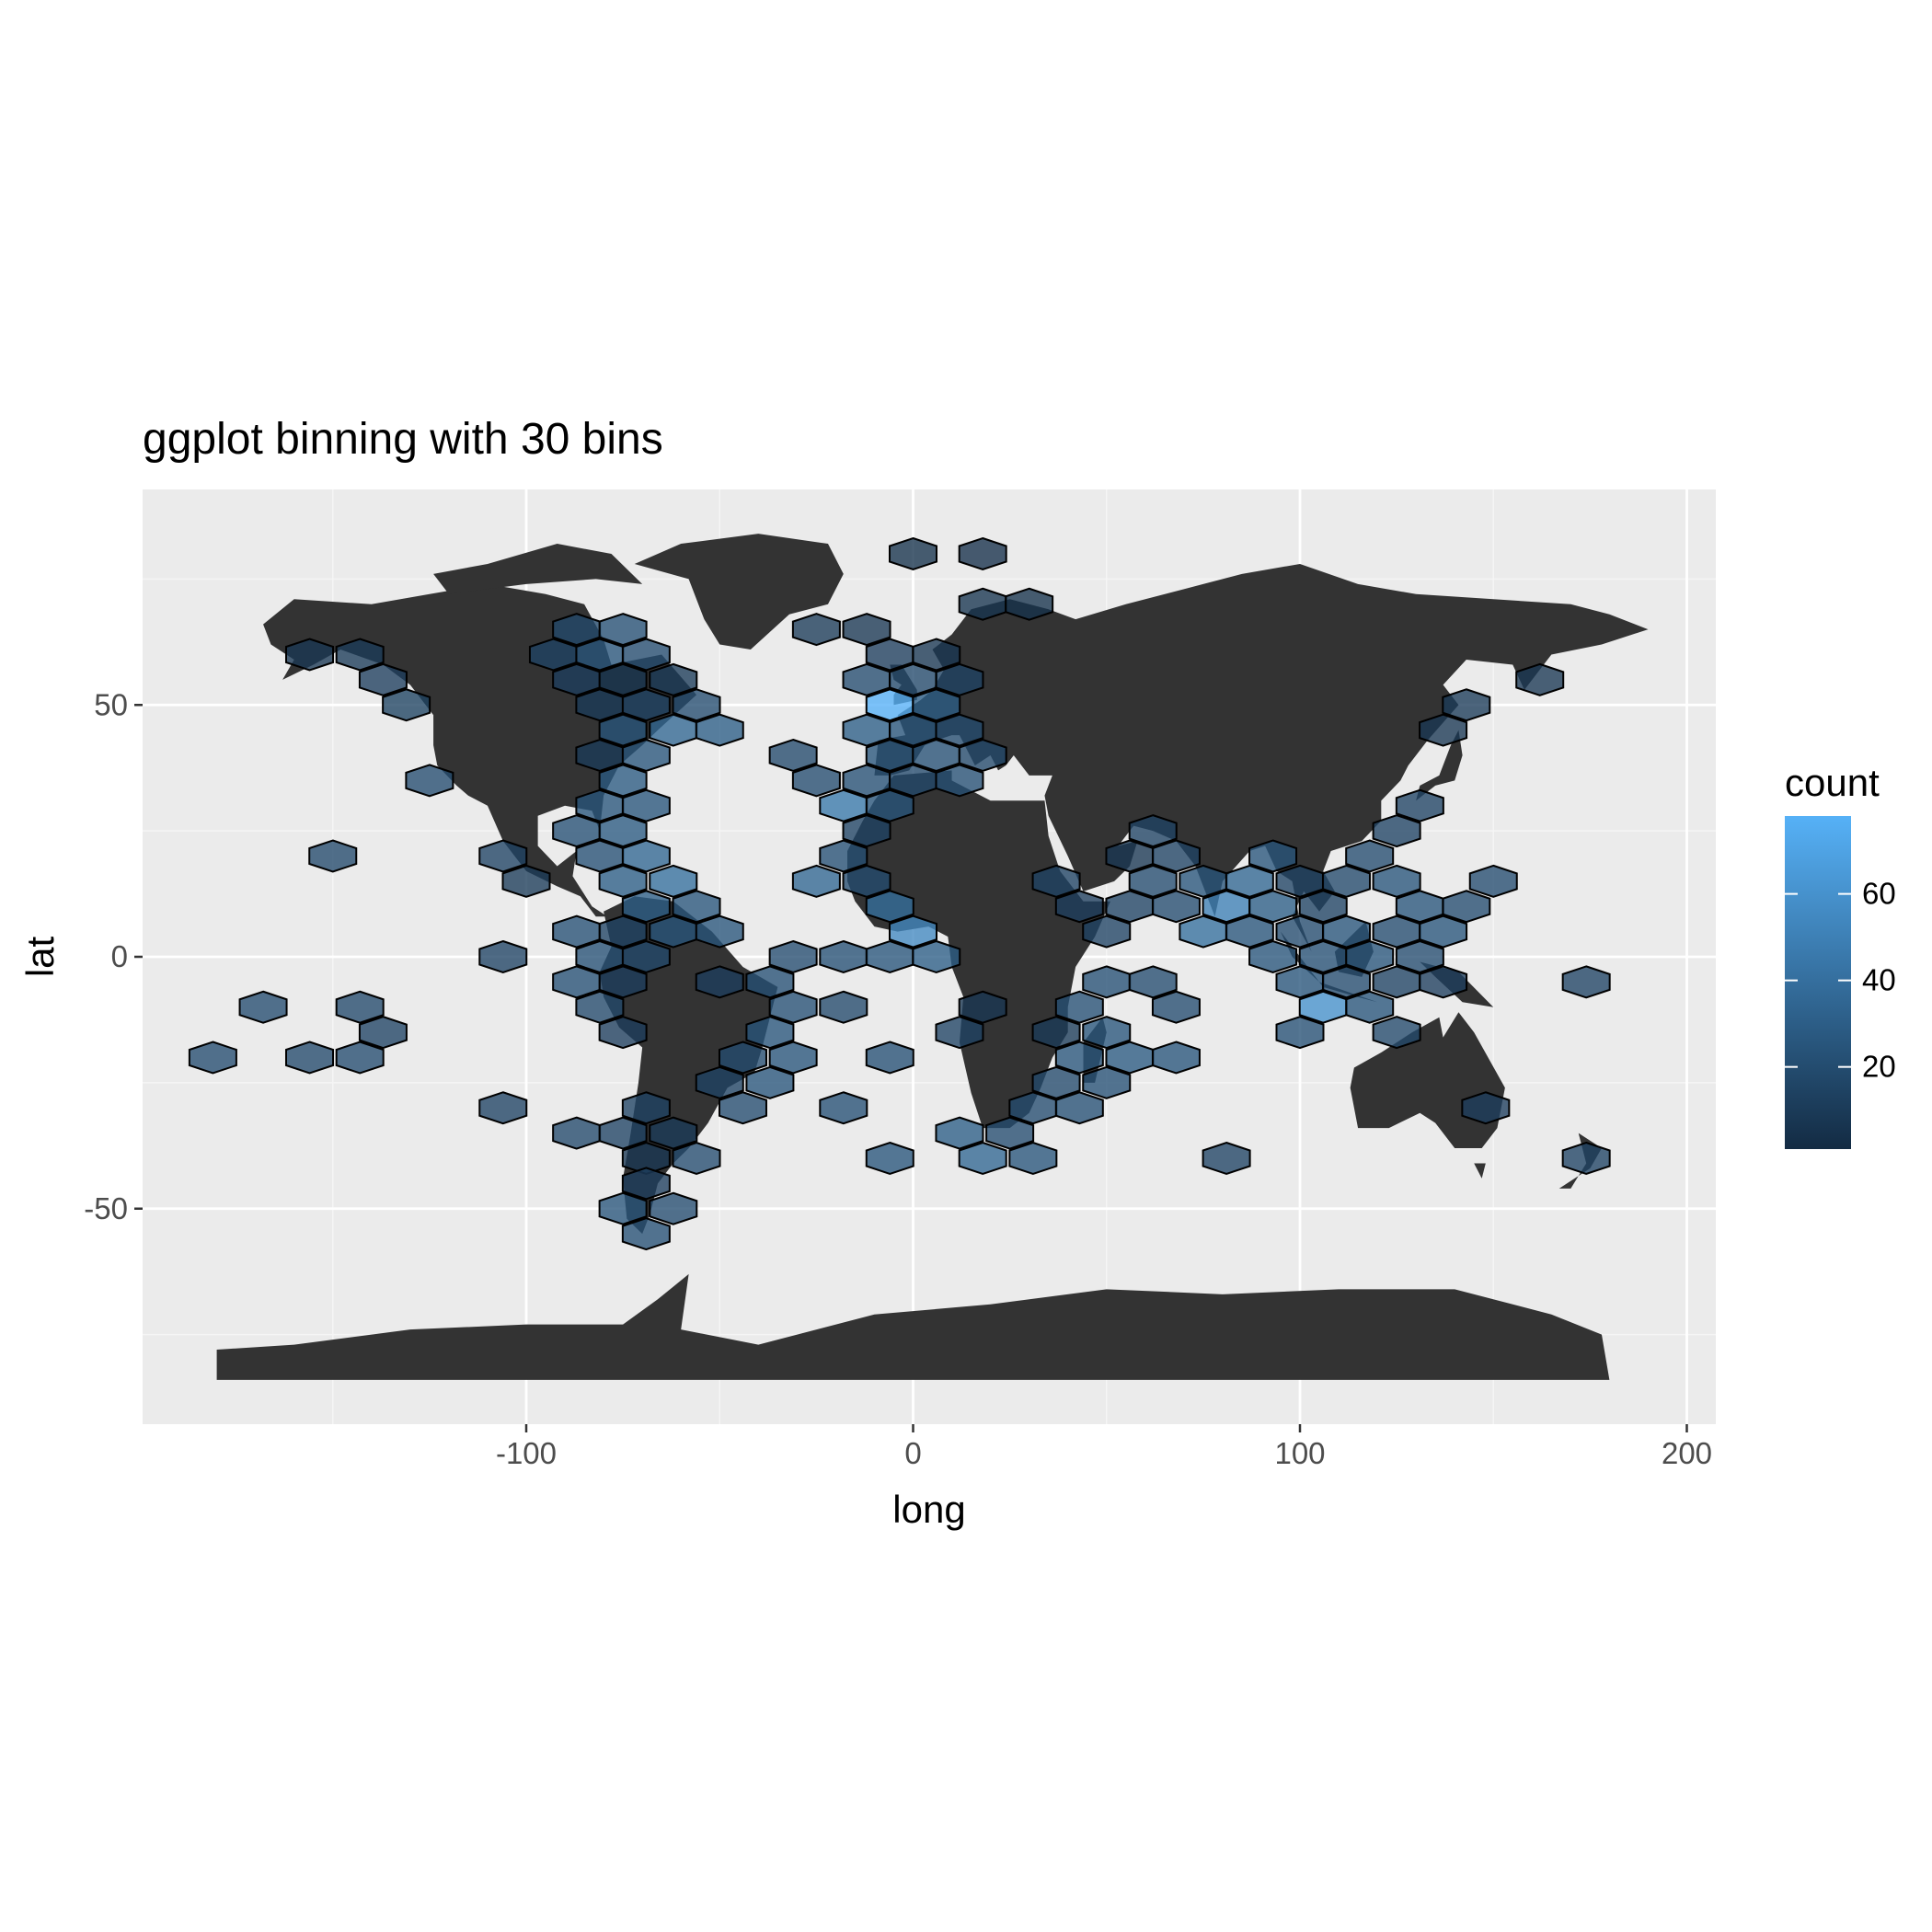  Describe the element at coordinates (120, 956) in the screenshot. I see `y-tick-label: 0` at that location.